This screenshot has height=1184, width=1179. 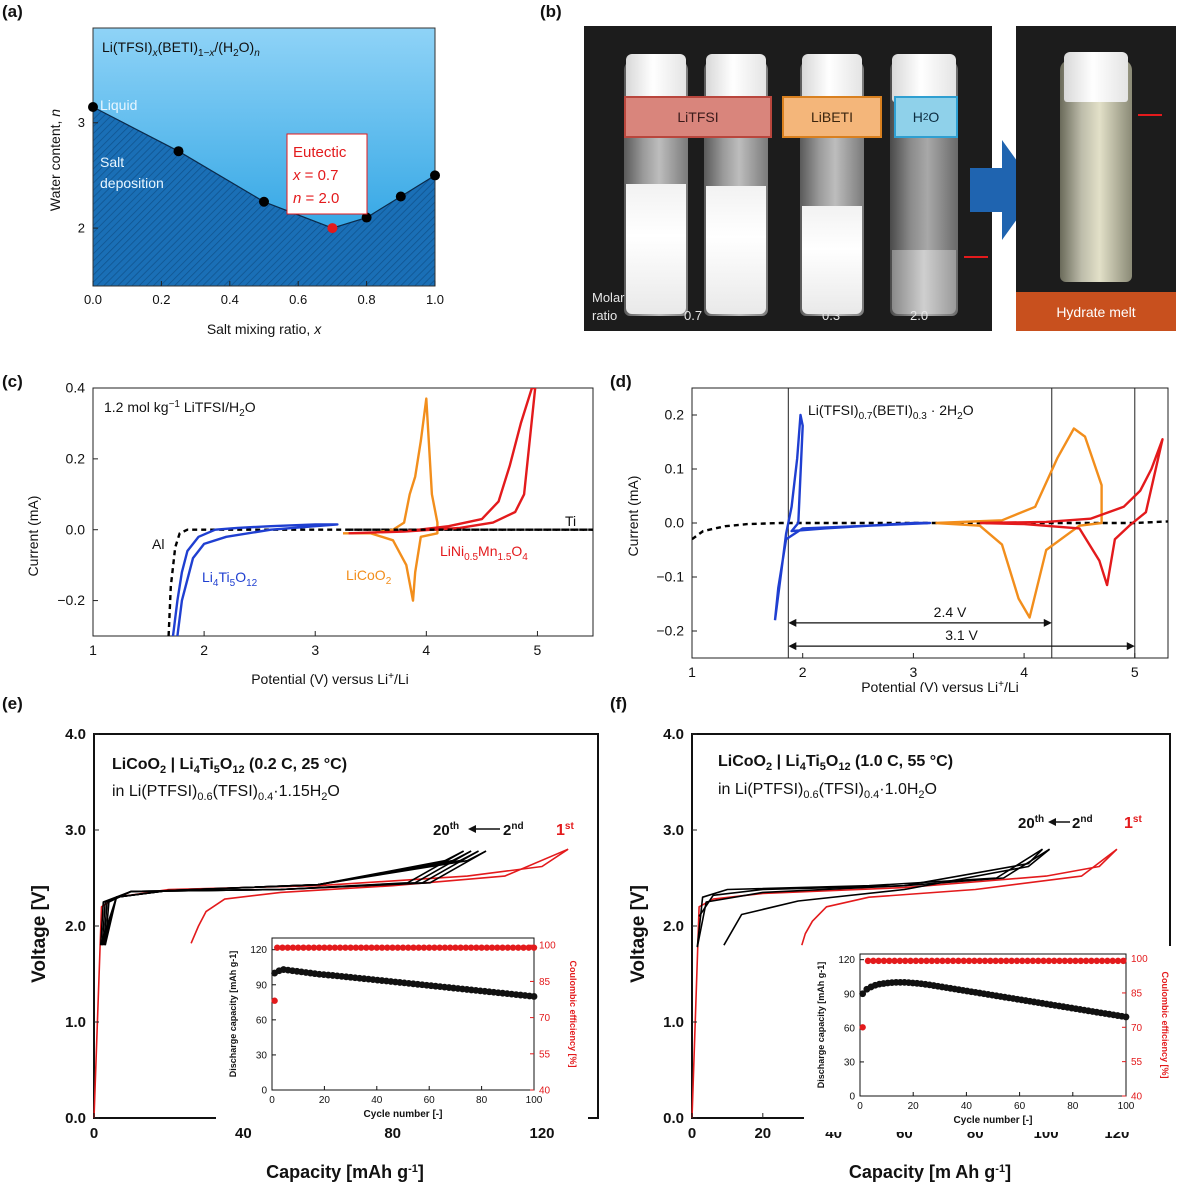 I want to click on chart-a-eutectic-box, so click(x=327, y=174).